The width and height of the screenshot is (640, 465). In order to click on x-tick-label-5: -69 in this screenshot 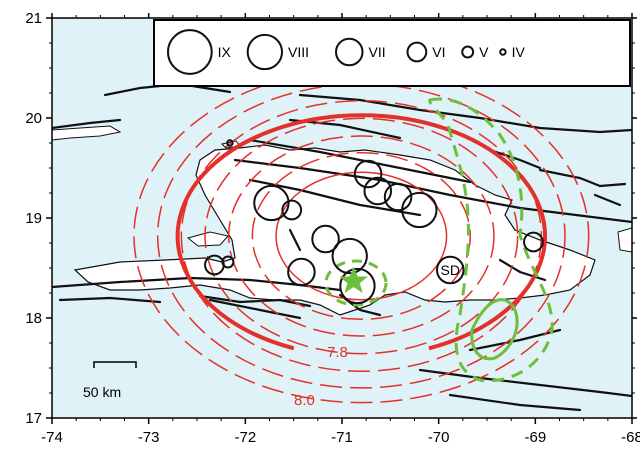, I will do `click(535, 437)`.